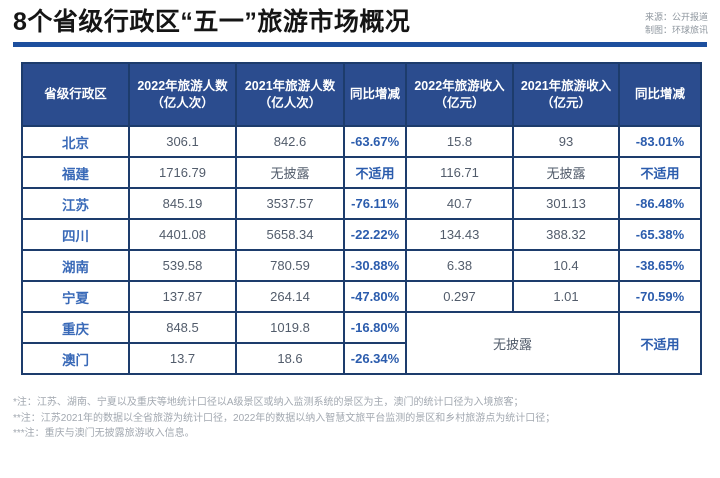 This screenshot has height=478, width=720. Describe the element at coordinates (512, 343) in the screenshot. I see `merged-revenue-cell: 无披露` at that location.